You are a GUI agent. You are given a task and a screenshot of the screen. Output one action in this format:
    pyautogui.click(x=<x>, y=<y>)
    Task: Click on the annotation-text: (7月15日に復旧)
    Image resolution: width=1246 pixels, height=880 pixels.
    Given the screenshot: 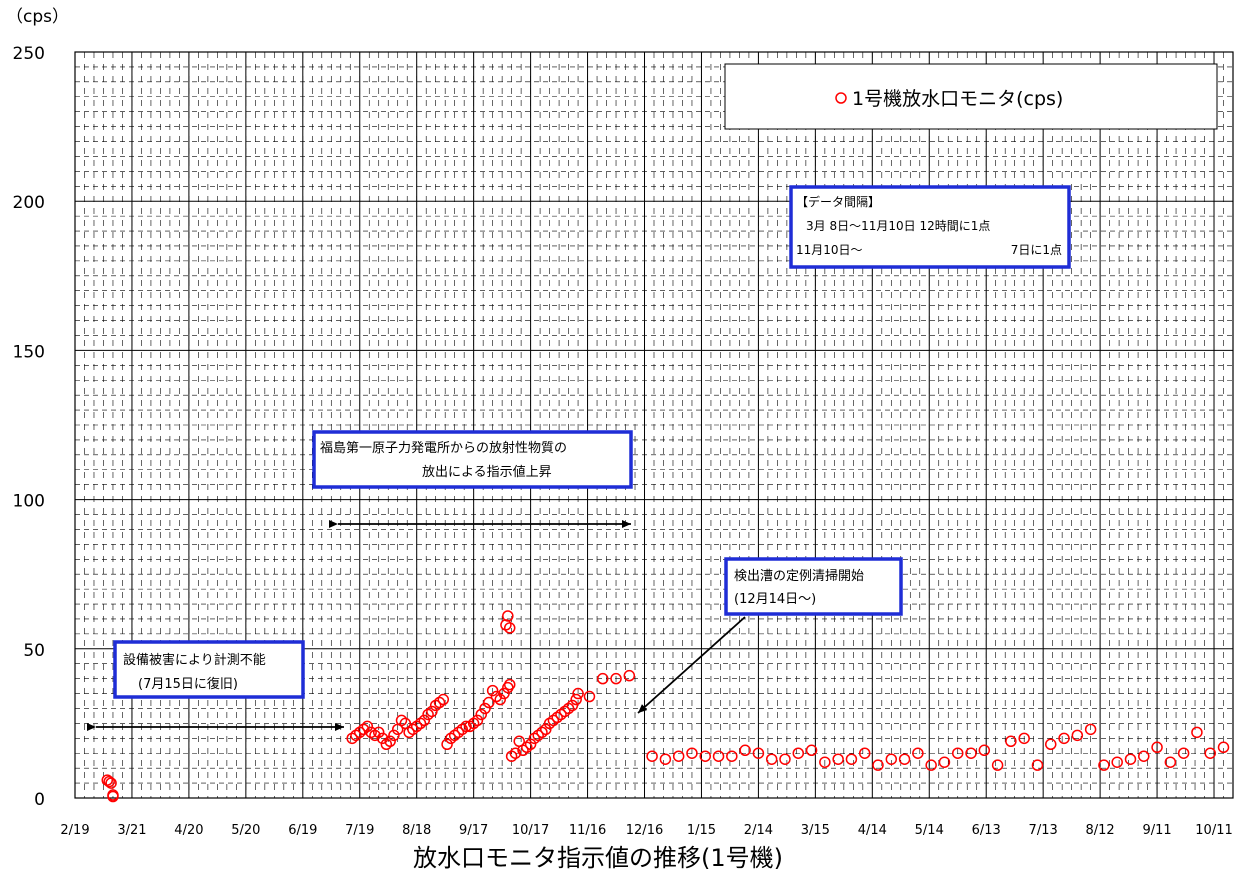 What is the action you would take?
    pyautogui.click(x=188, y=684)
    